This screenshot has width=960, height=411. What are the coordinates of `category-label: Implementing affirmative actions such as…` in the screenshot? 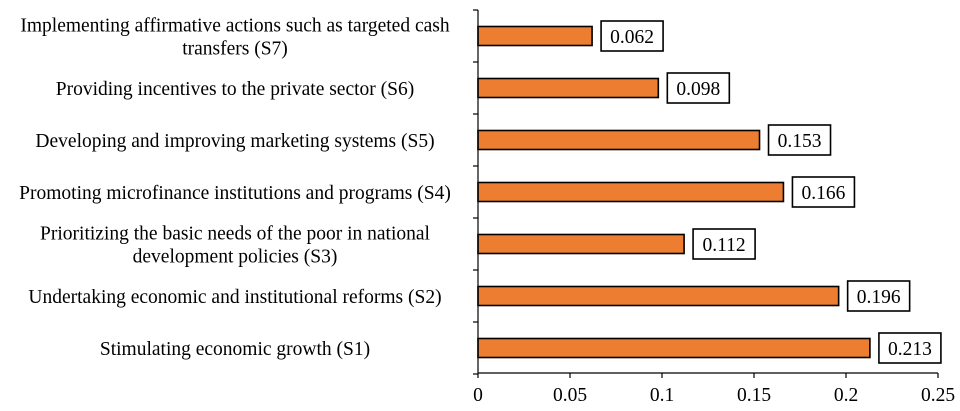 It's located at (234, 38).